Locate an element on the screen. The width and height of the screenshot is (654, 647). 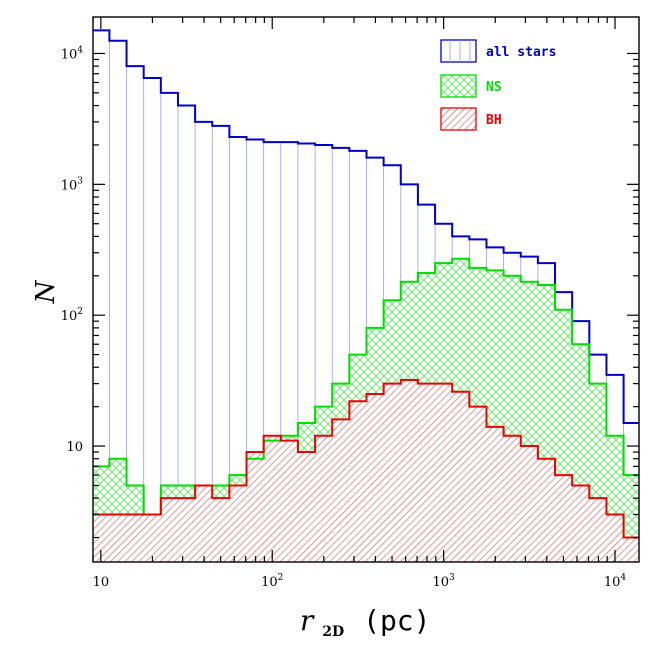
legend-label-ns: NS is located at coordinates (494, 87).